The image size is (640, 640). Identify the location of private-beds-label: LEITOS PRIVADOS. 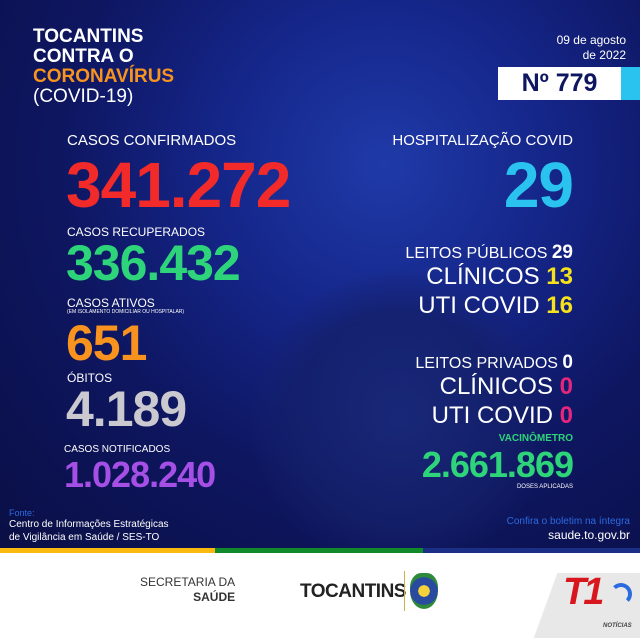
(486, 363).